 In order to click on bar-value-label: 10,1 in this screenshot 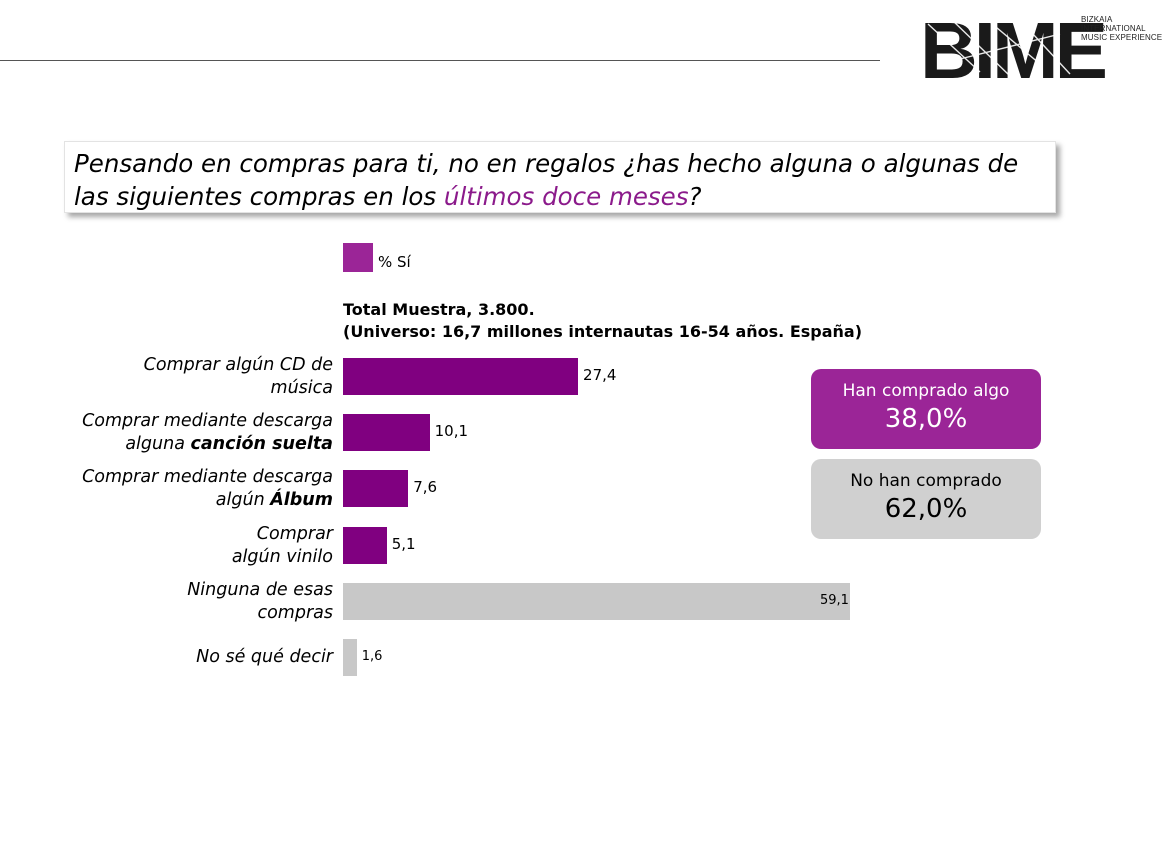, I will do `click(451, 431)`.